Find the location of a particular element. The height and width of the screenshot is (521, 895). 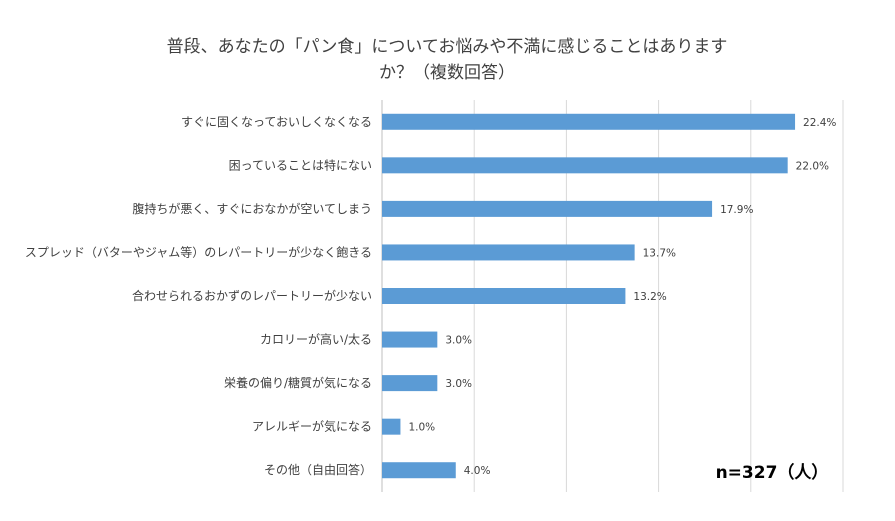

category-label: スプレッド（バターやジャム等）のレパートリーが少なく飽きる is located at coordinates (198, 251).